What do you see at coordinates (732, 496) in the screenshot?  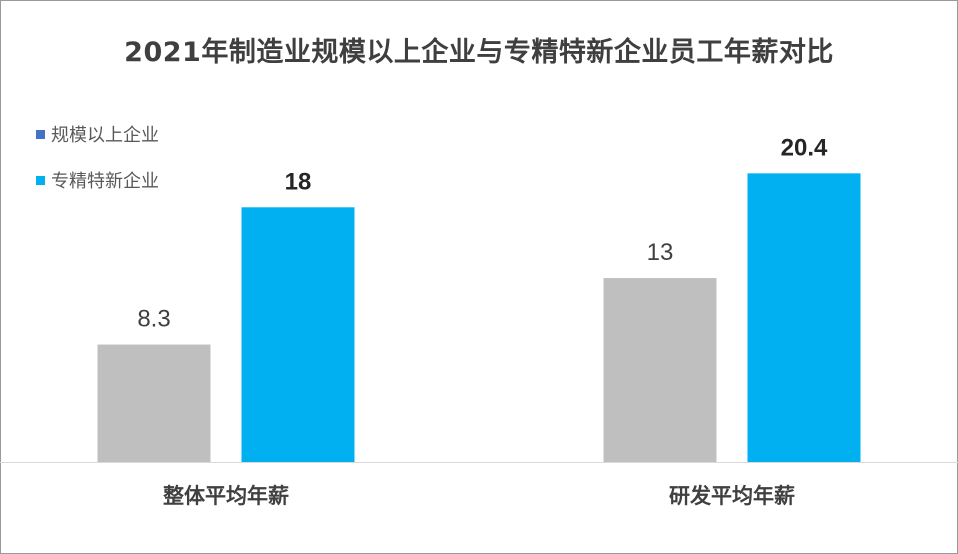 I see `category-label-2: 研发平均年薪` at bounding box center [732, 496].